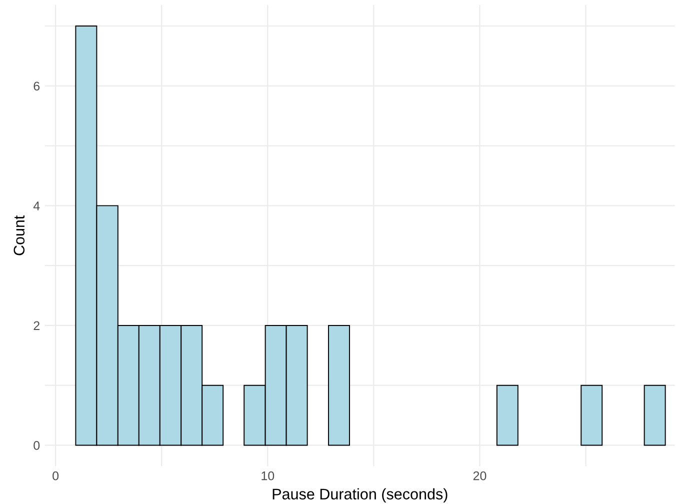 This screenshot has width=681, height=504. I want to click on y-tick-label: 6, so click(37, 86).